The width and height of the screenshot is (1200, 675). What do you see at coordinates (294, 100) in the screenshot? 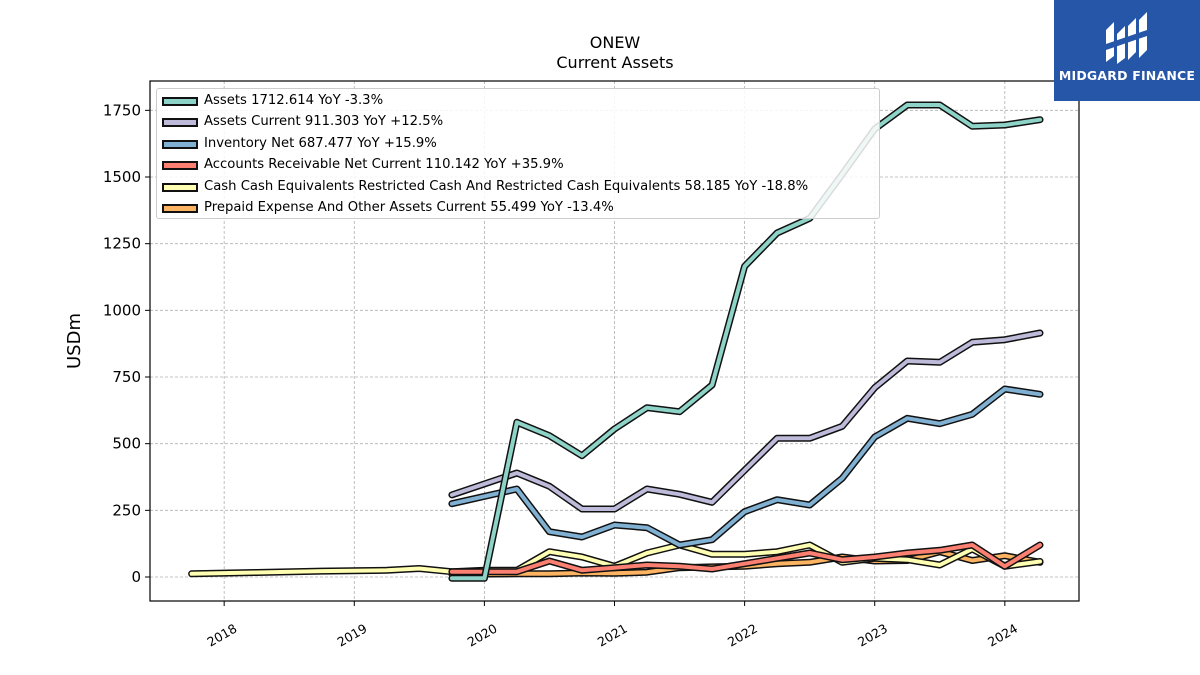
I see `legend-label: Assets 1712.614 YoY -3.3%` at bounding box center [294, 100].